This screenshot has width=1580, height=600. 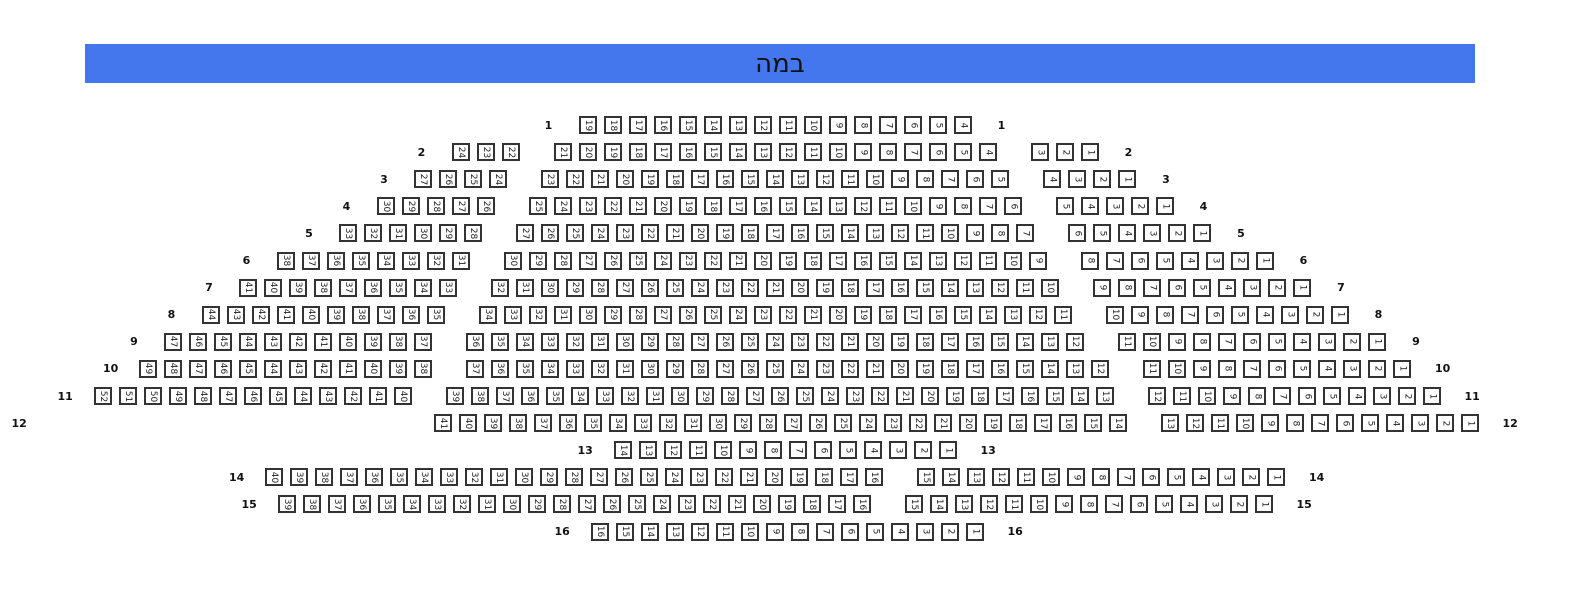 I want to click on seat: 38, so click(x=423, y=368).